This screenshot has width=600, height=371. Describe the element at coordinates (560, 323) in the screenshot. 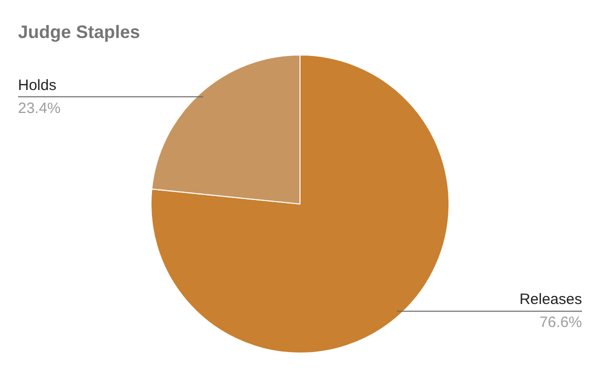

I see `data-label: 76.6%` at that location.